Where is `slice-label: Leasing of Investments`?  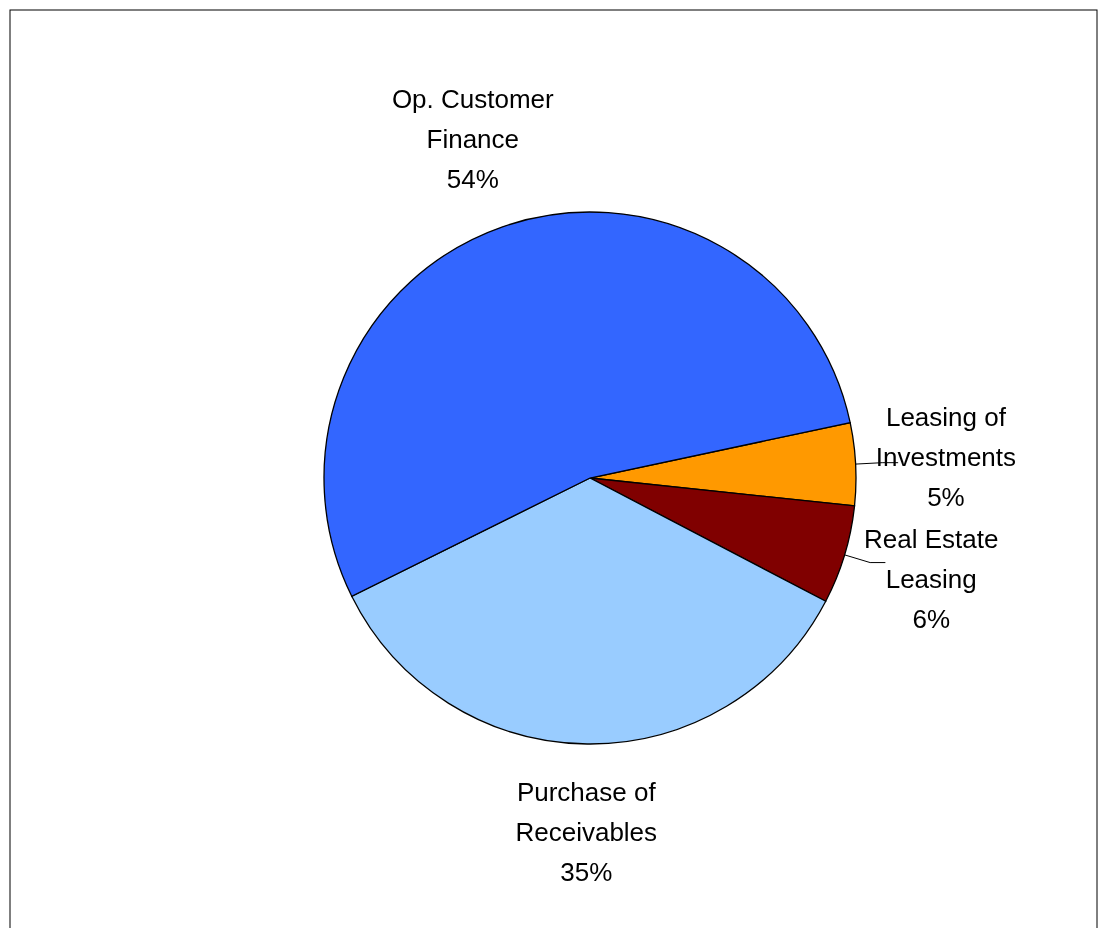 slice-label: Leasing of Investments is located at coordinates (946, 437).